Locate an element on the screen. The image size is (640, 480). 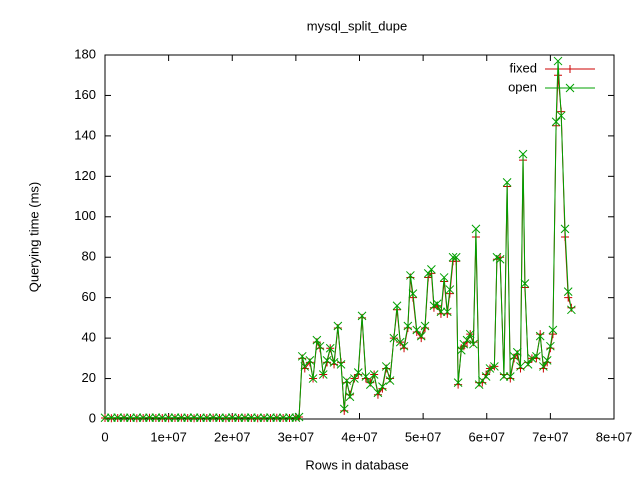
x-tick-label: 2e+07 is located at coordinates (232, 436).